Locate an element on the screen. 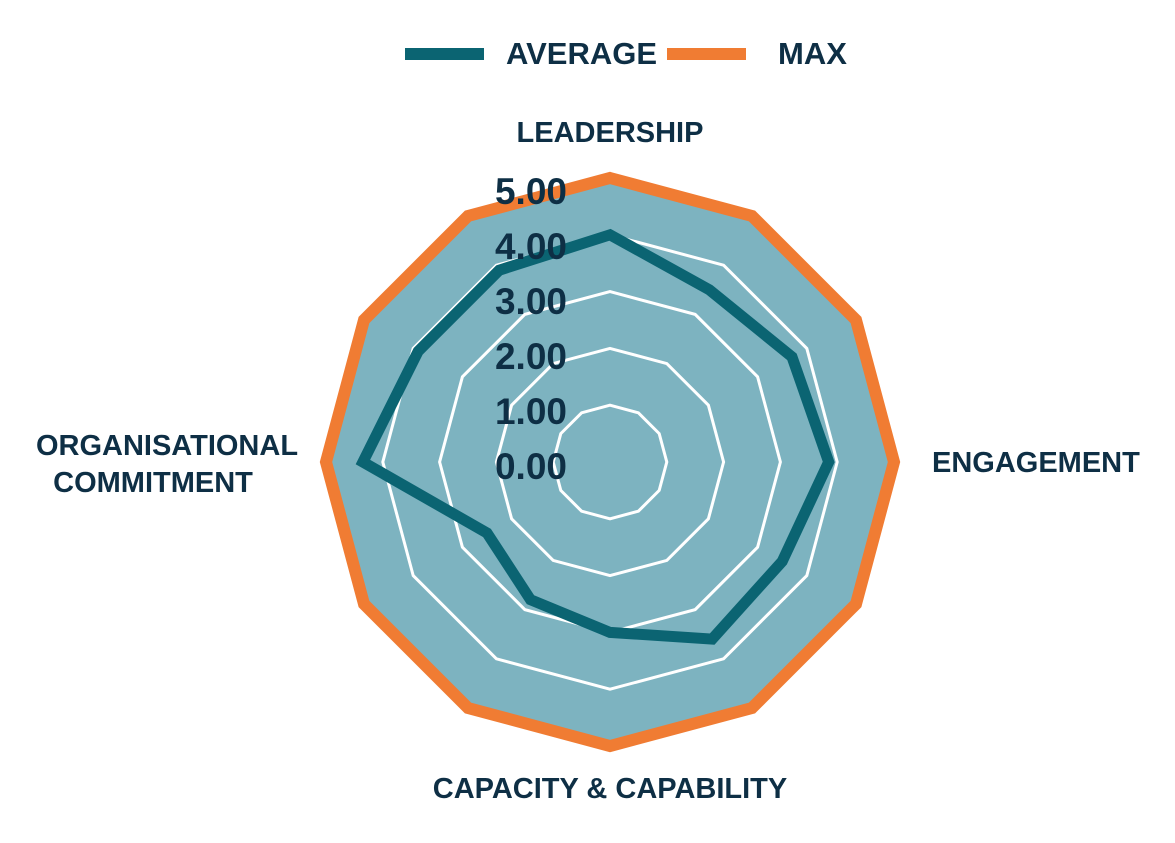 The height and width of the screenshot is (843, 1175). axis-label-engagement: ENGAGEMENT is located at coordinates (1036, 463).